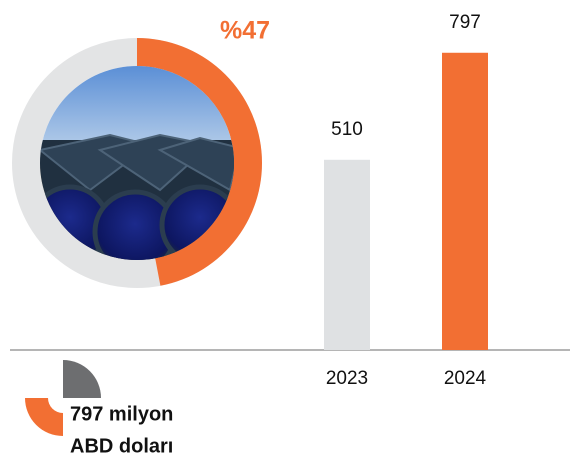 The width and height of the screenshot is (570, 469). What do you see at coordinates (63, 398) in the screenshot?
I see `legend-icon` at bounding box center [63, 398].